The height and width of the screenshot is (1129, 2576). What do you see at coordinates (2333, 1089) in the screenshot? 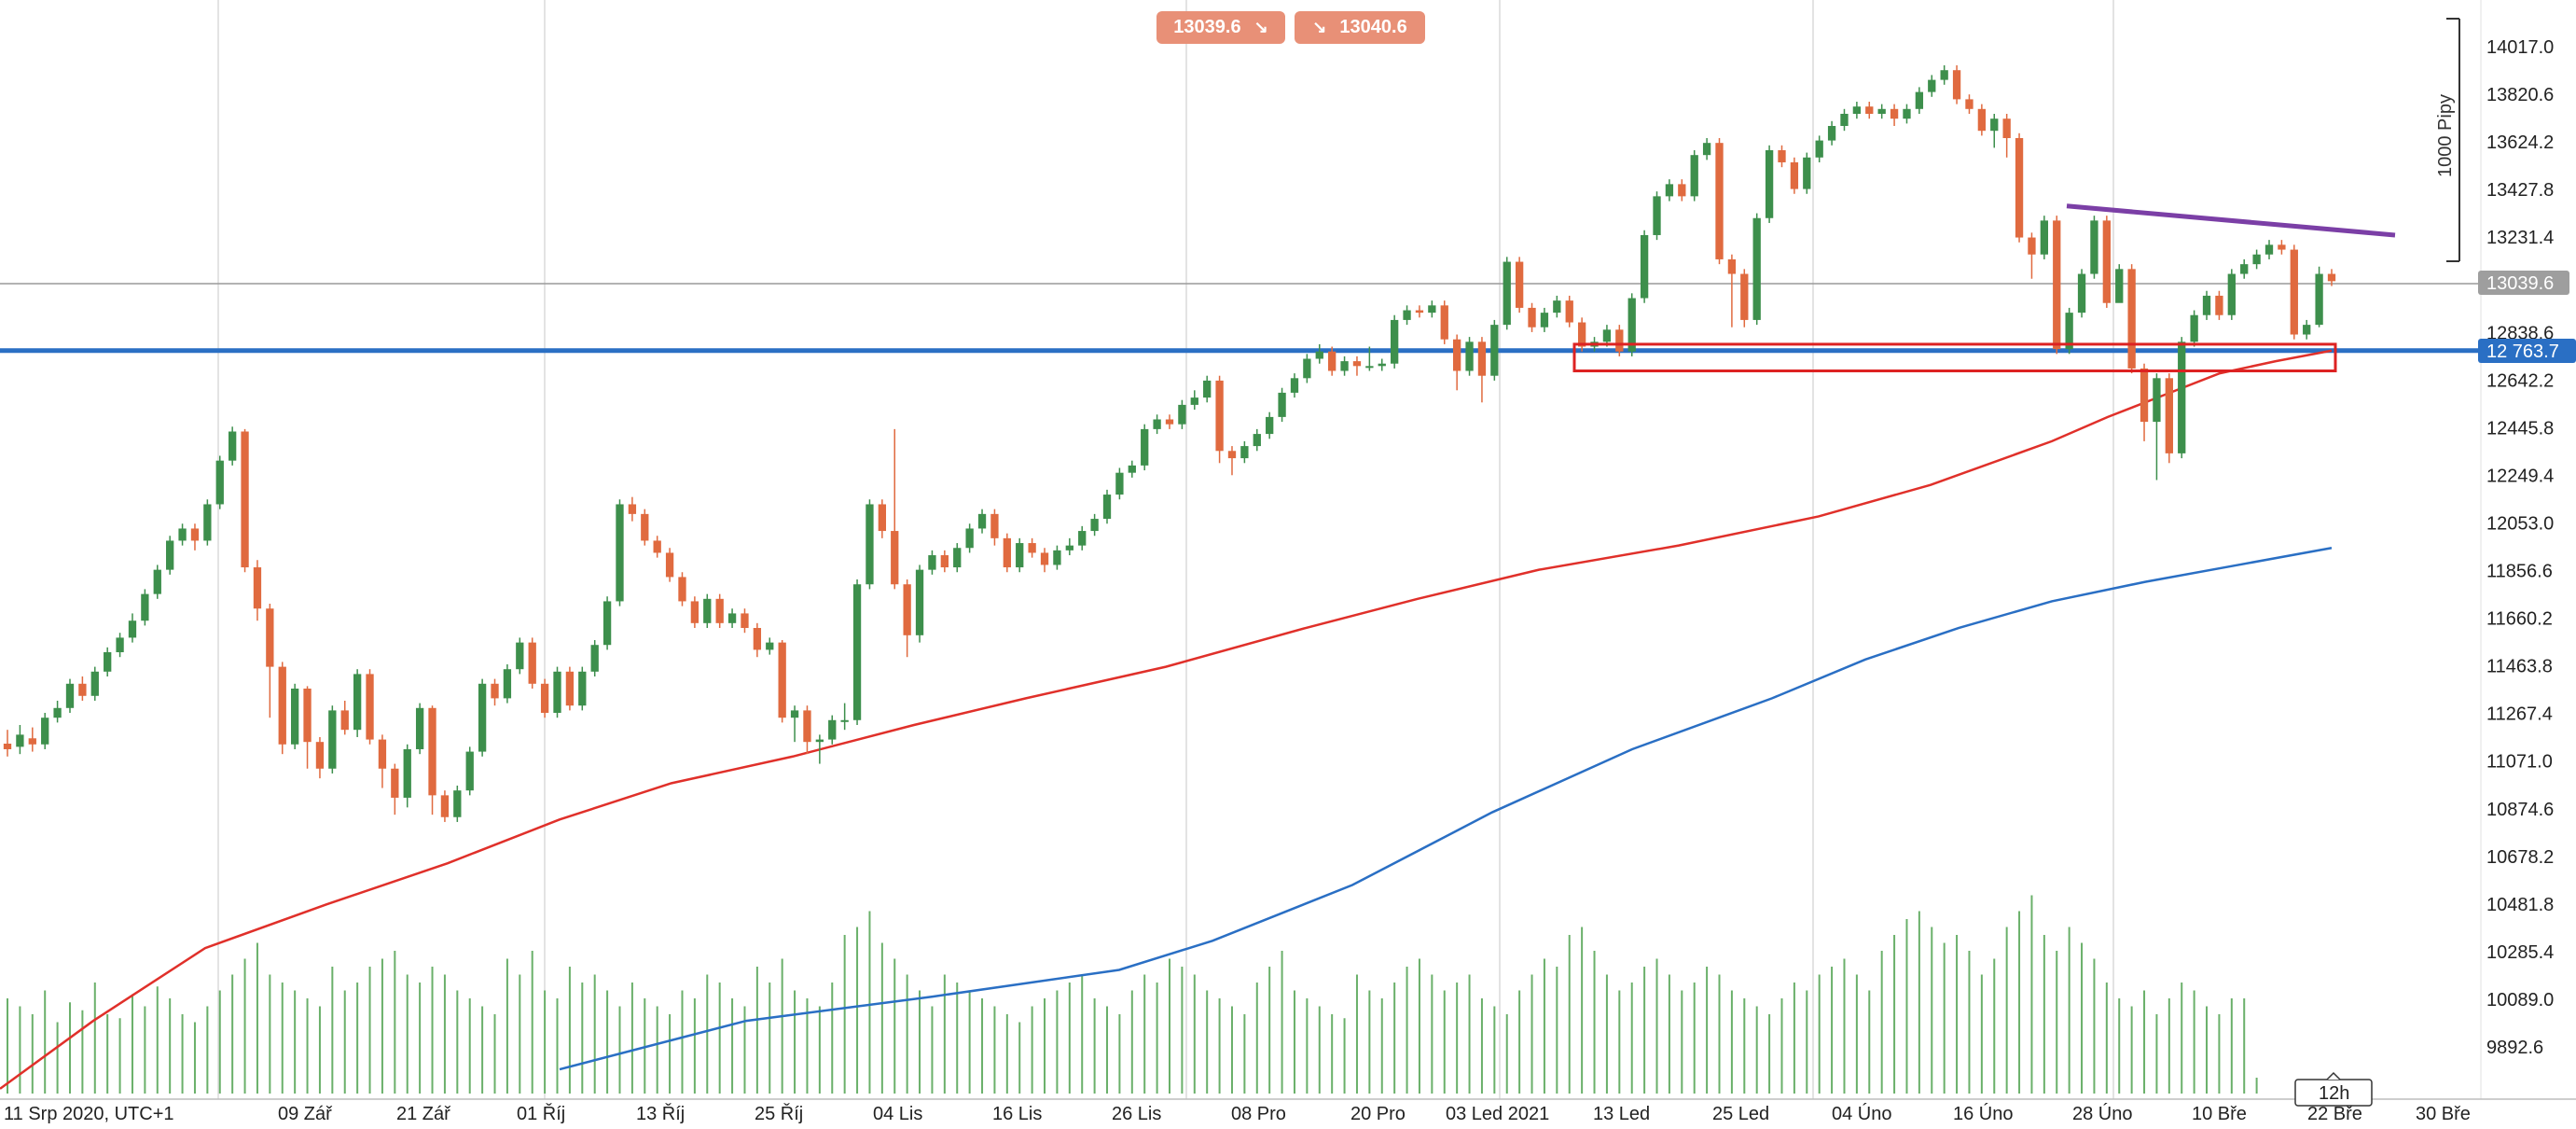
I see `timeframe-badge: 12h` at bounding box center [2333, 1089].